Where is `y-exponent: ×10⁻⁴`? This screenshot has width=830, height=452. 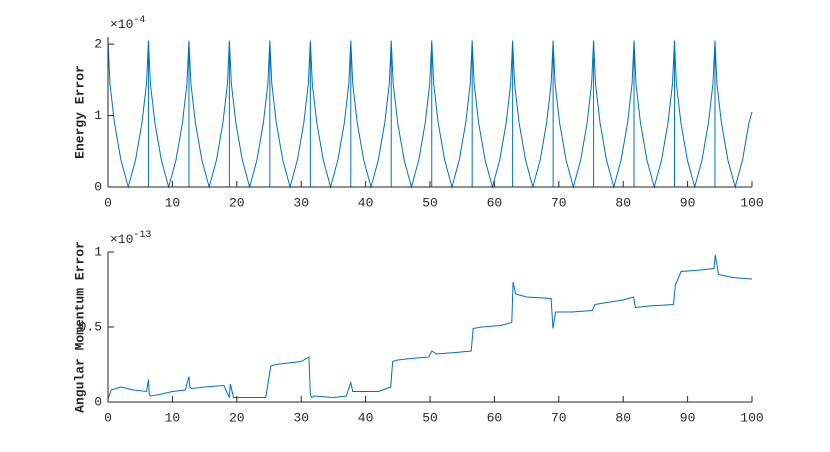
y-exponent: ×10⁻⁴ is located at coordinates (127, 24).